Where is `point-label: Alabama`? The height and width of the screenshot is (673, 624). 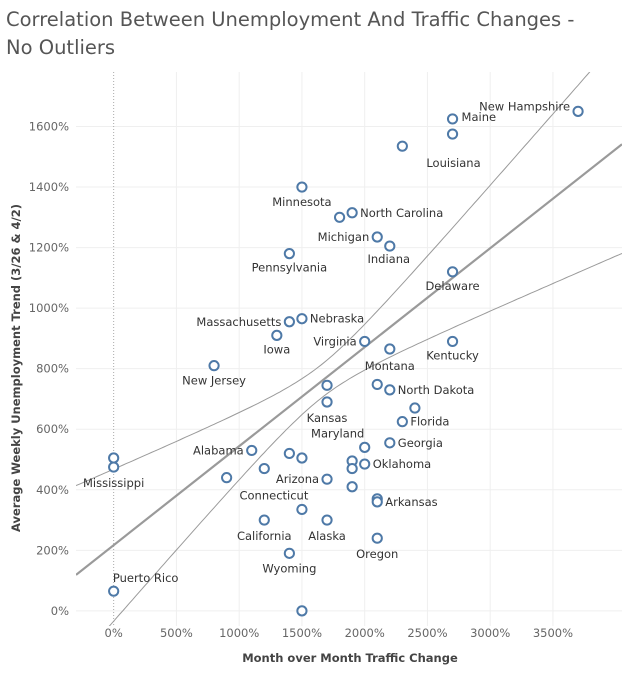
point-label: Alabama is located at coordinates (218, 450).